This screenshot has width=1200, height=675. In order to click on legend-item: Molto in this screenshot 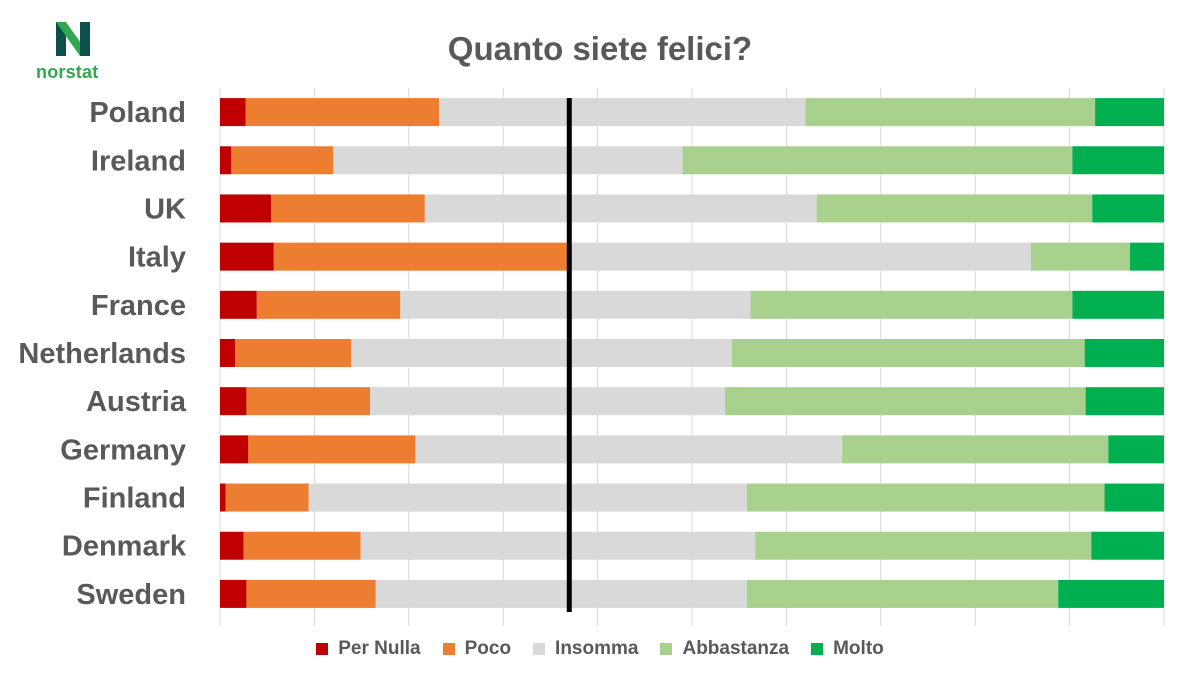, I will do `click(847, 649)`.